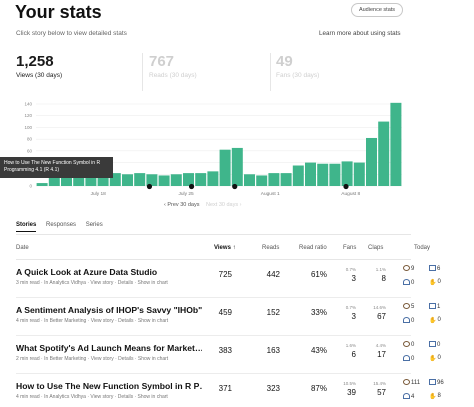 This screenshot has height=407, width=474. Describe the element at coordinates (273, 312) in the screenshot. I see `story-reads: 152` at that location.